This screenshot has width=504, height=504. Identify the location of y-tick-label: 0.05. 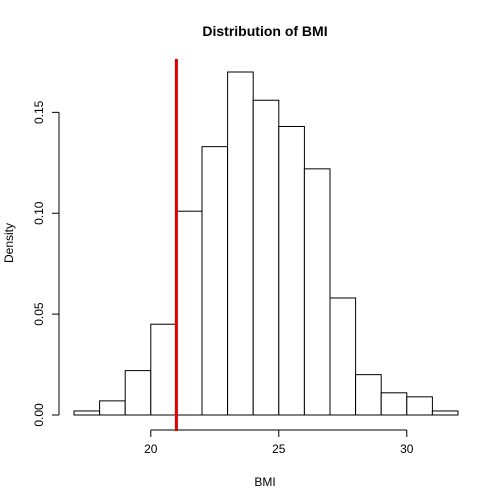
(39, 314).